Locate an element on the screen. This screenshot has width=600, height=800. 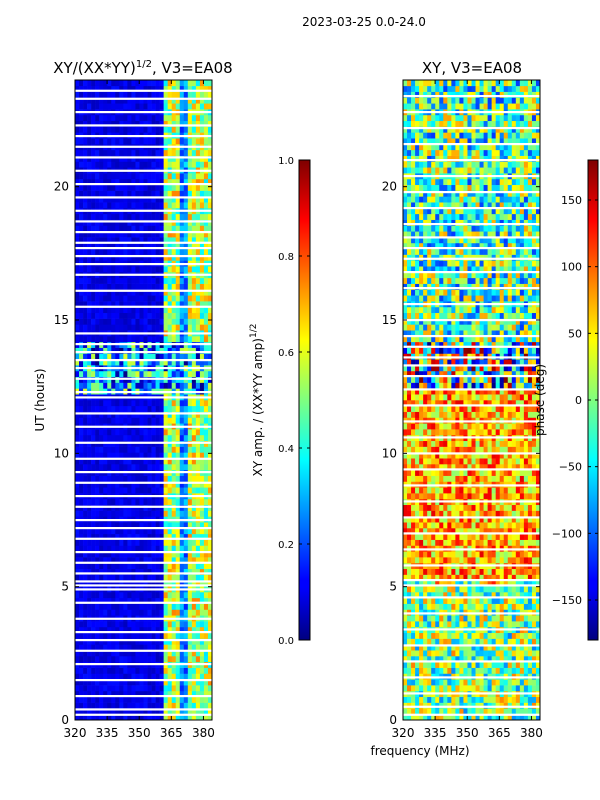
data-gap-line is located at coordinates (143, 585).